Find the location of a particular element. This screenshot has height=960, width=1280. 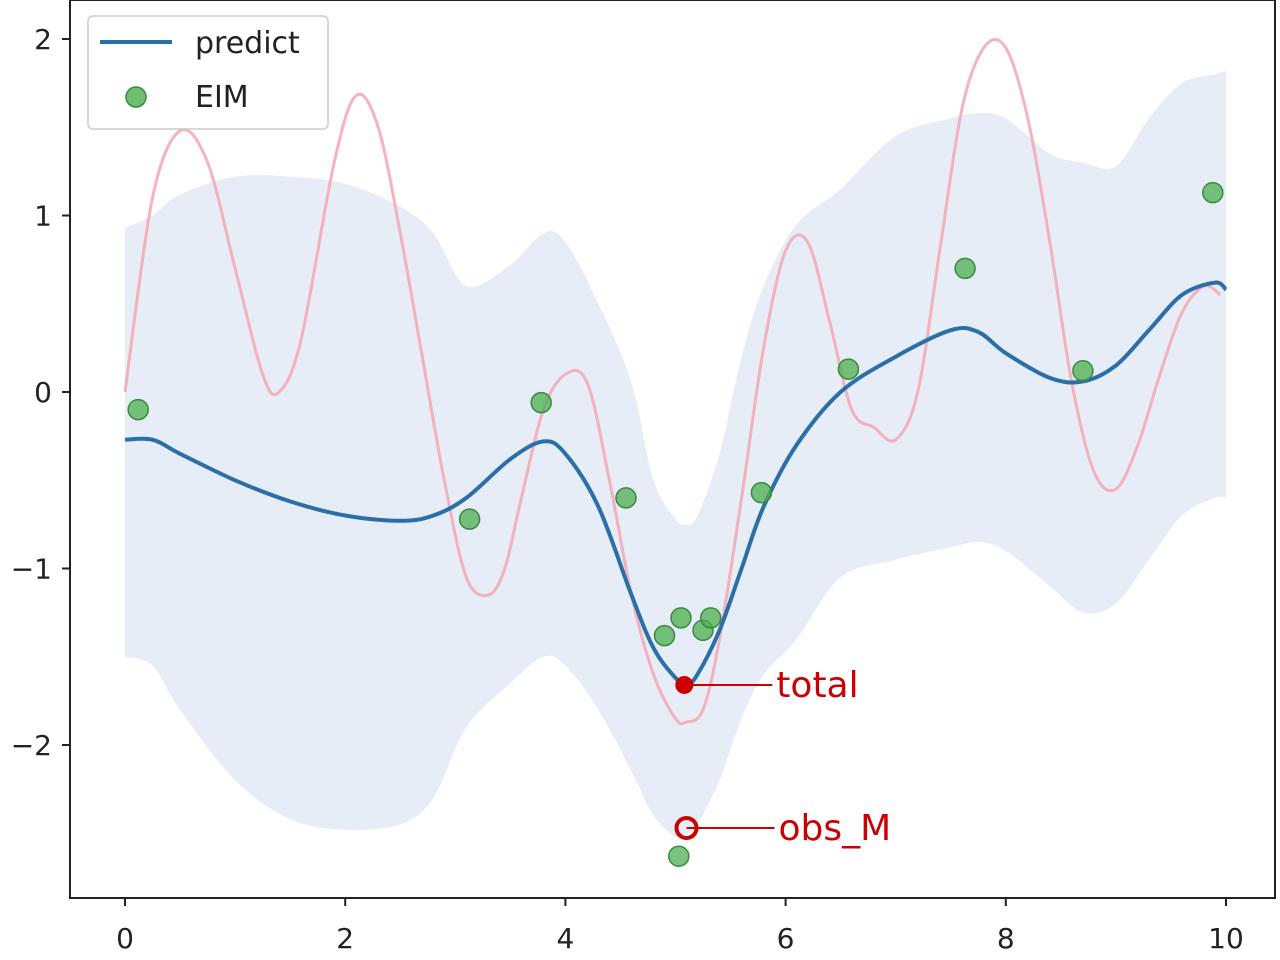

annotation-label-obs_M: obs_M is located at coordinates (835, 828).